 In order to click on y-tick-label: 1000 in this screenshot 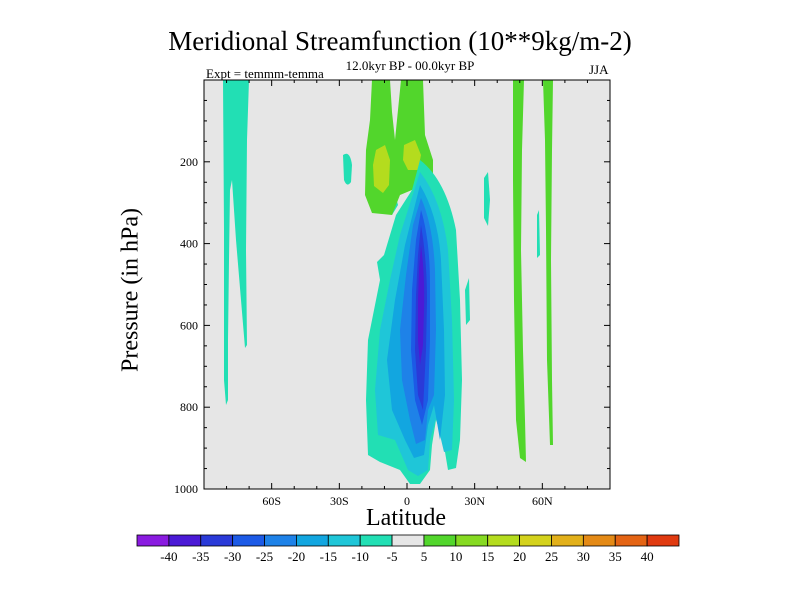, I will do `click(186, 489)`.